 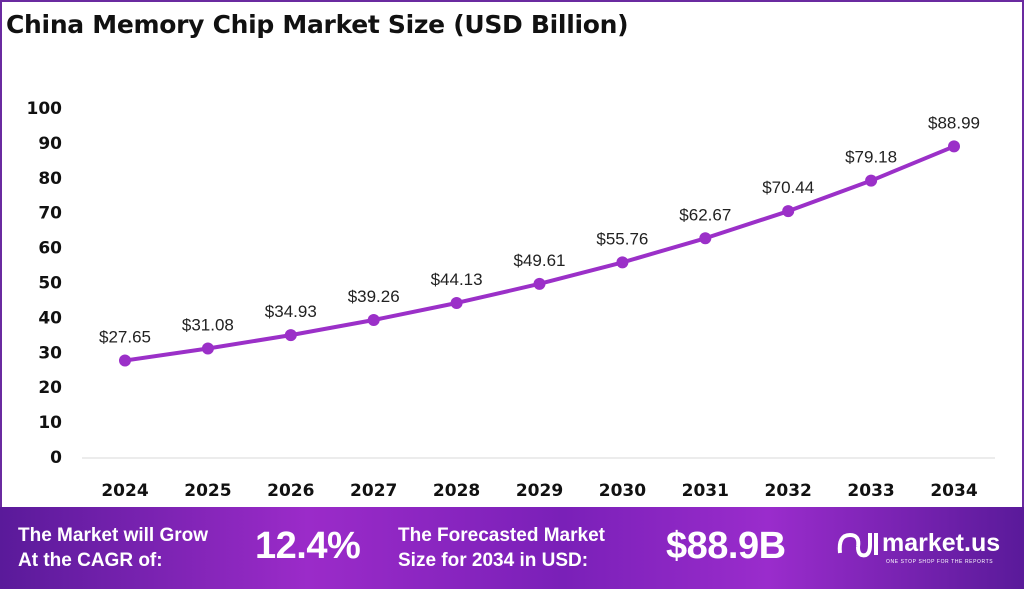 I want to click on data-label: $79.18, so click(x=871, y=157).